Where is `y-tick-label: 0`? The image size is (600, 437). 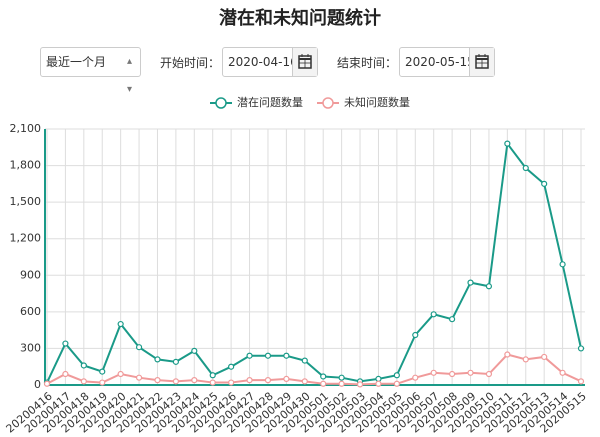
y-tick-label: 0 is located at coordinates (37, 384).